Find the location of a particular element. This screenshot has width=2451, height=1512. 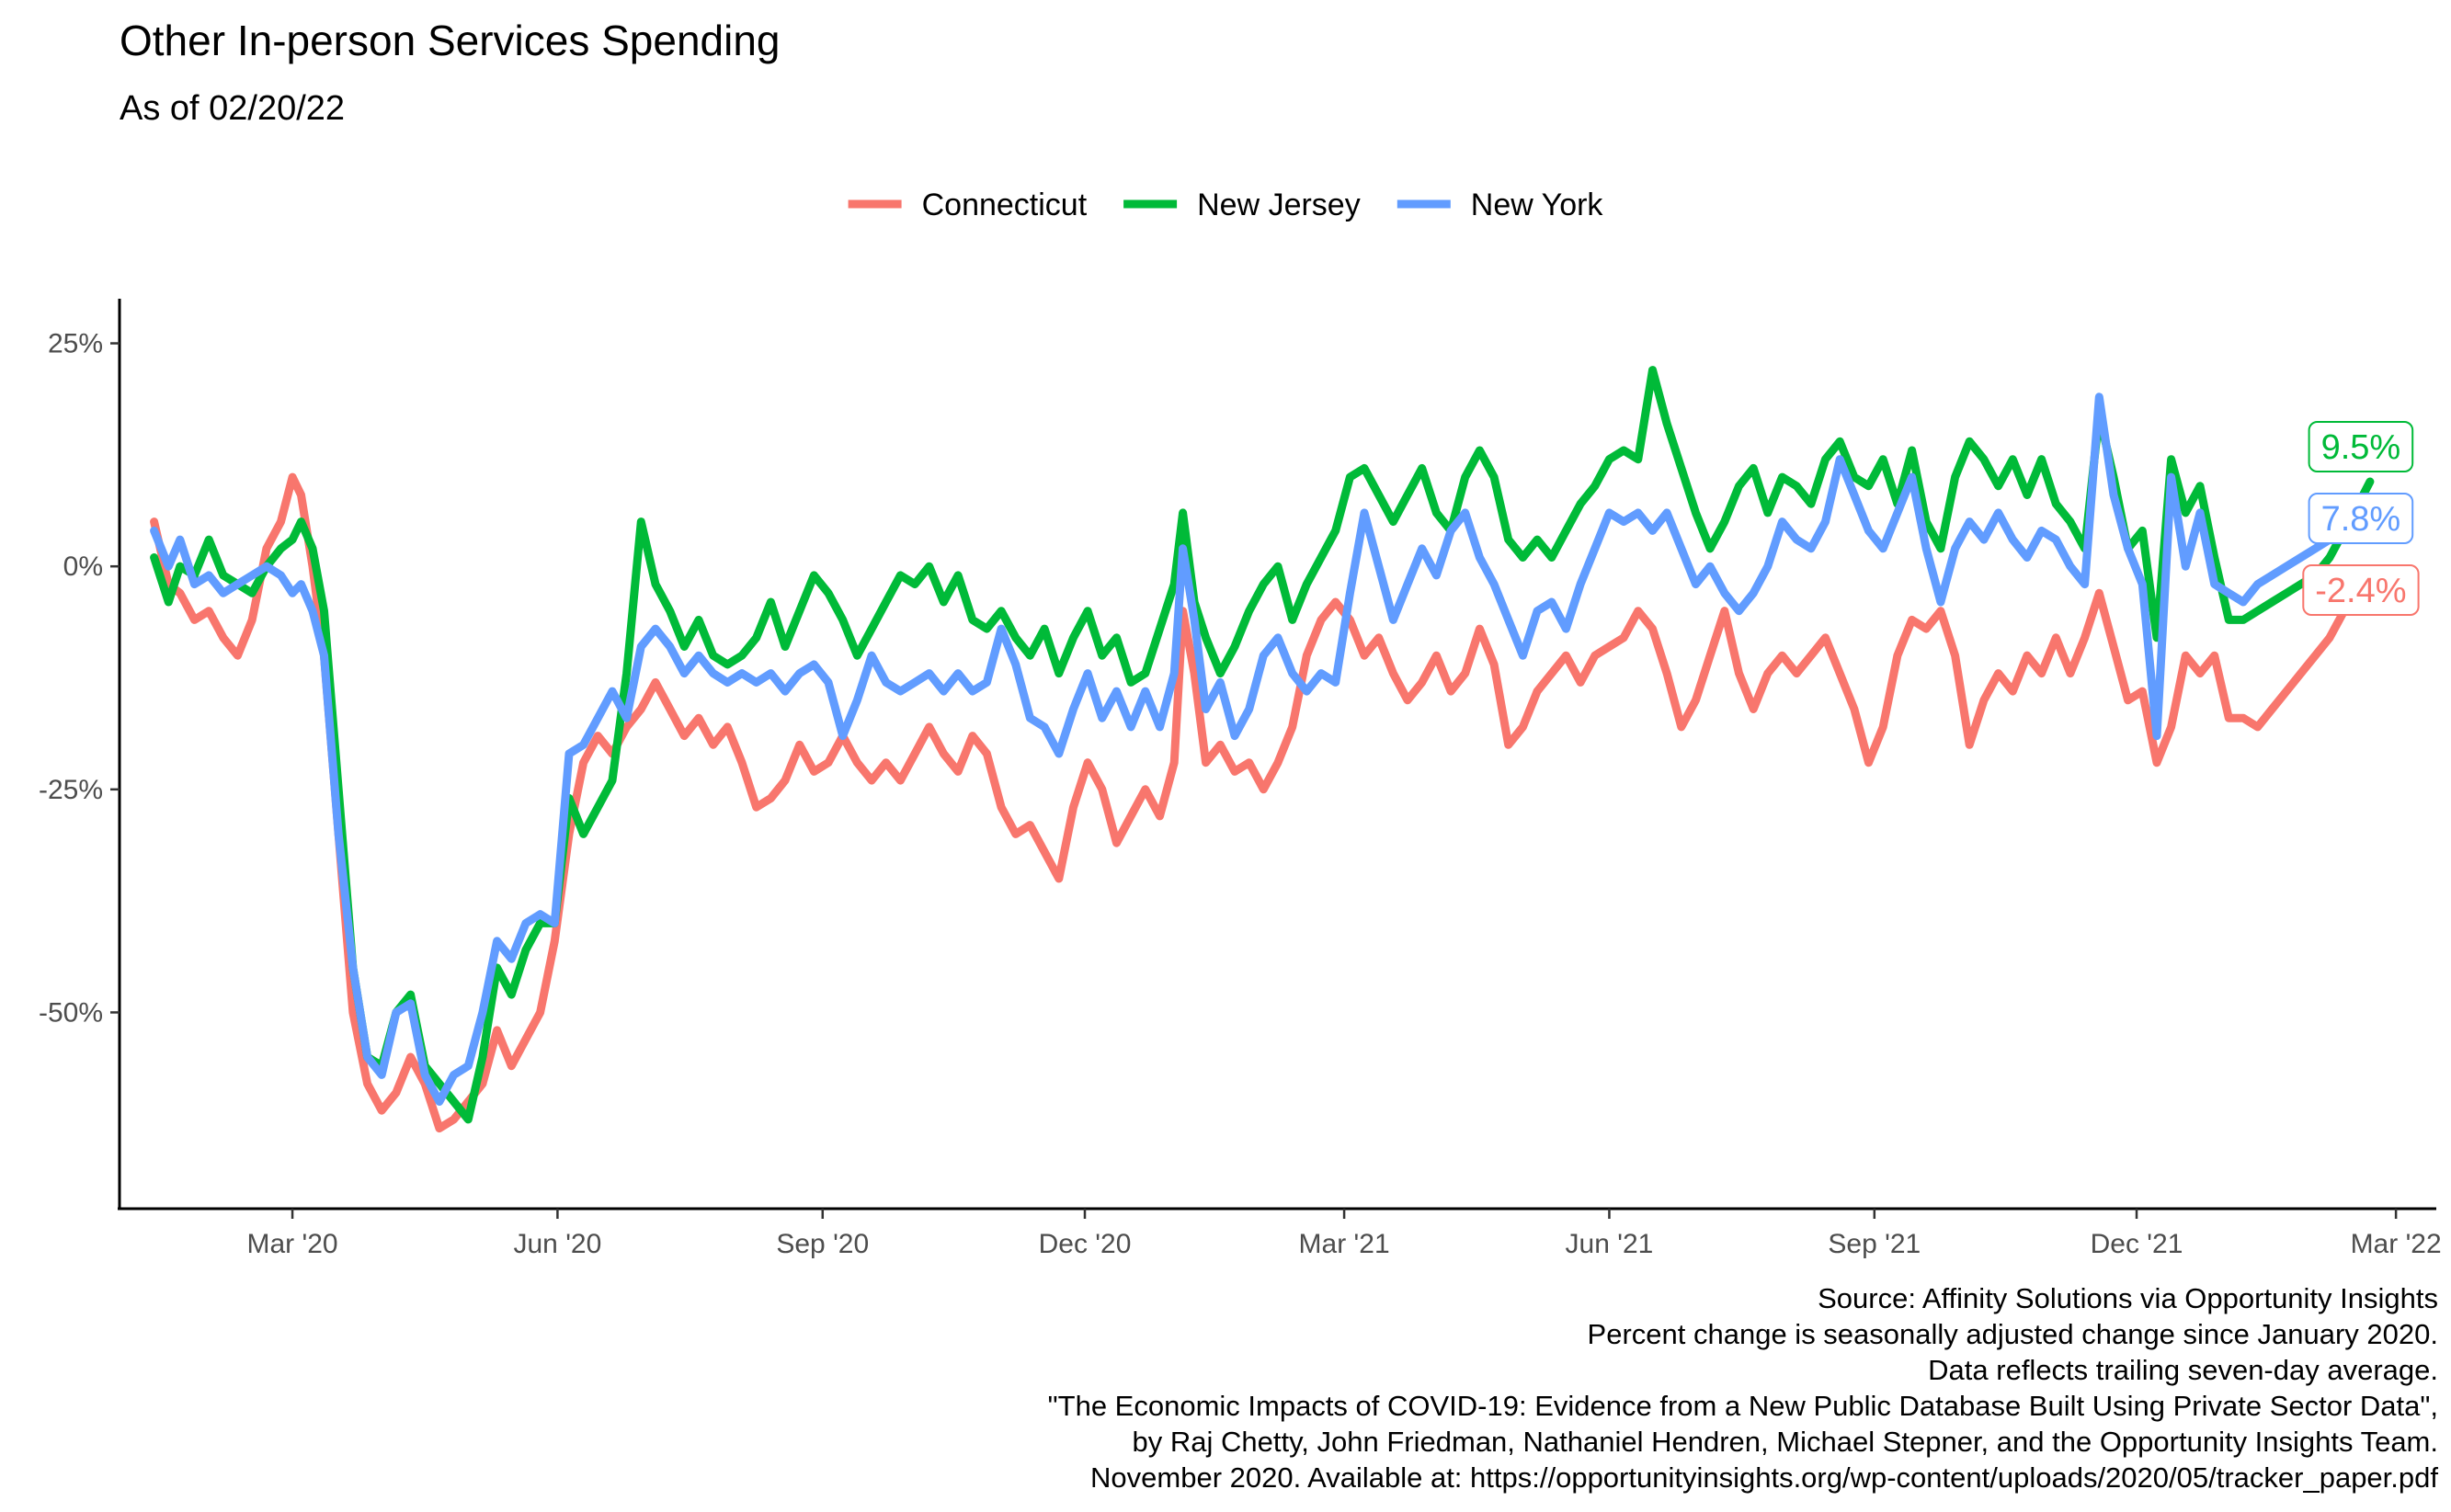

legend-label: New Jersey is located at coordinates (1279, 205).